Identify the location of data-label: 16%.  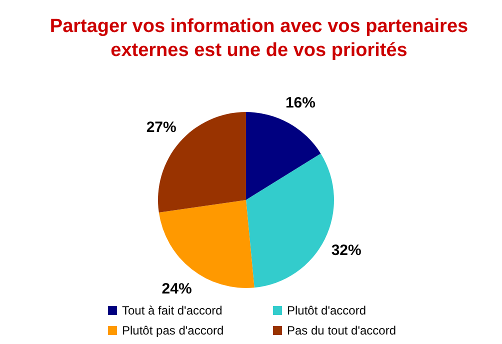
(300, 103).